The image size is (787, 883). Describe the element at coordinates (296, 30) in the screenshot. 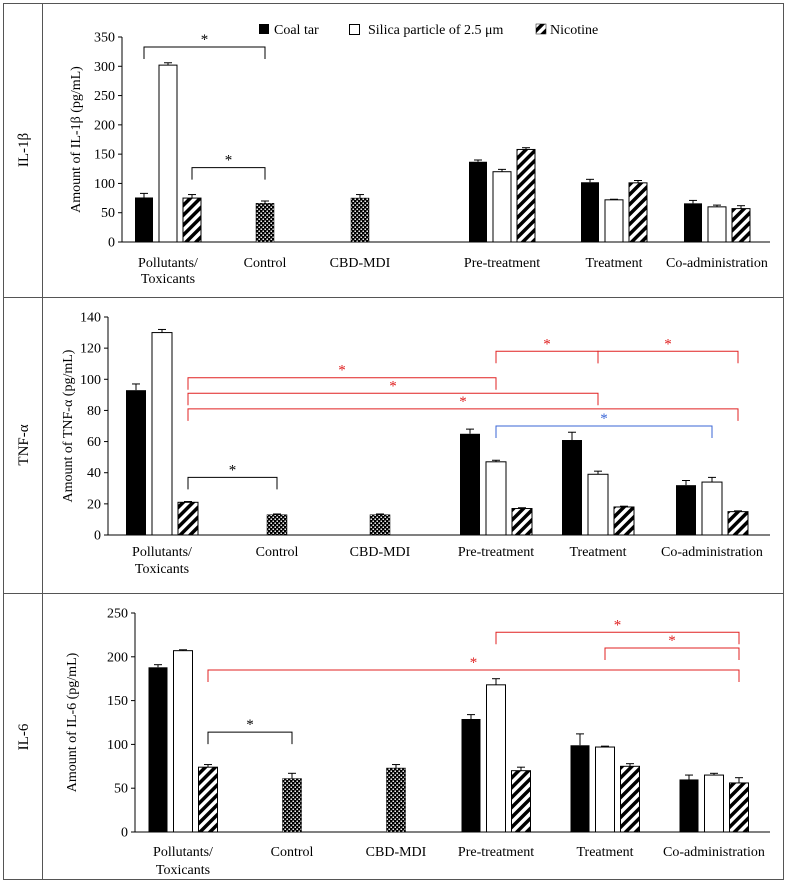

I see `legend-label-coal-tar: Coal tar` at that location.